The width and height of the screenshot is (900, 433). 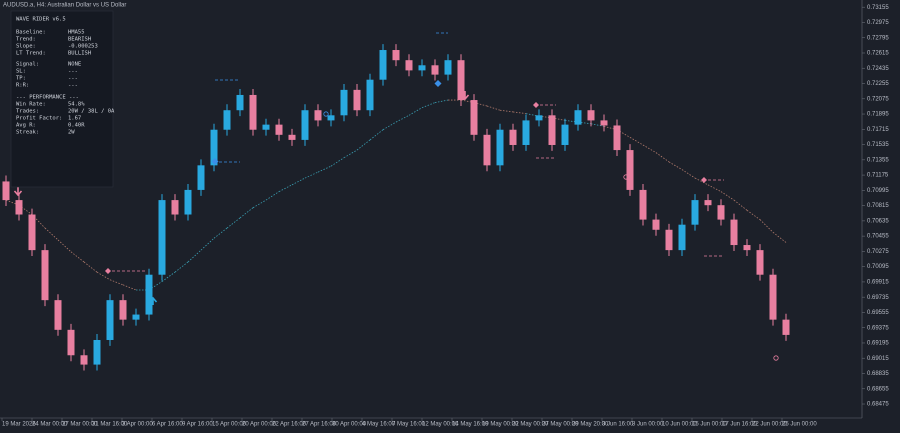 What do you see at coordinates (31, 105) in the screenshot?
I see `panel-label: Win Rate:` at bounding box center [31, 105].